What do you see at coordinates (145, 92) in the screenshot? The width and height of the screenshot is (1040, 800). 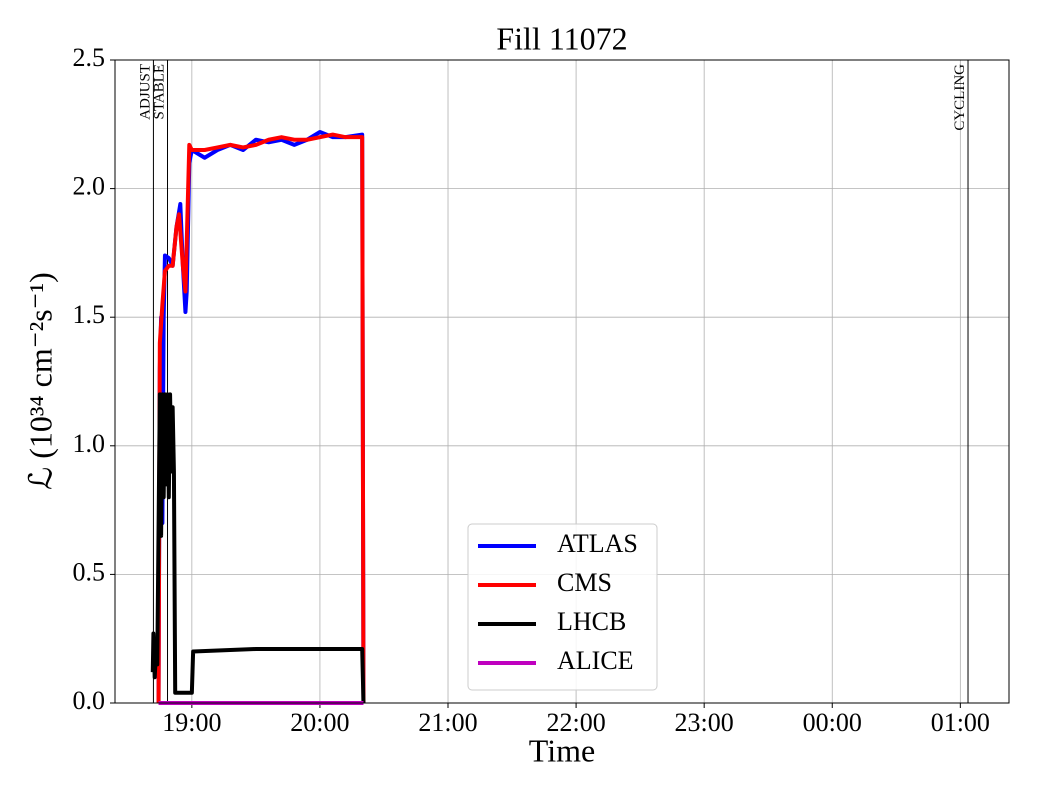 I see `event-label: ADJUST` at bounding box center [145, 92].